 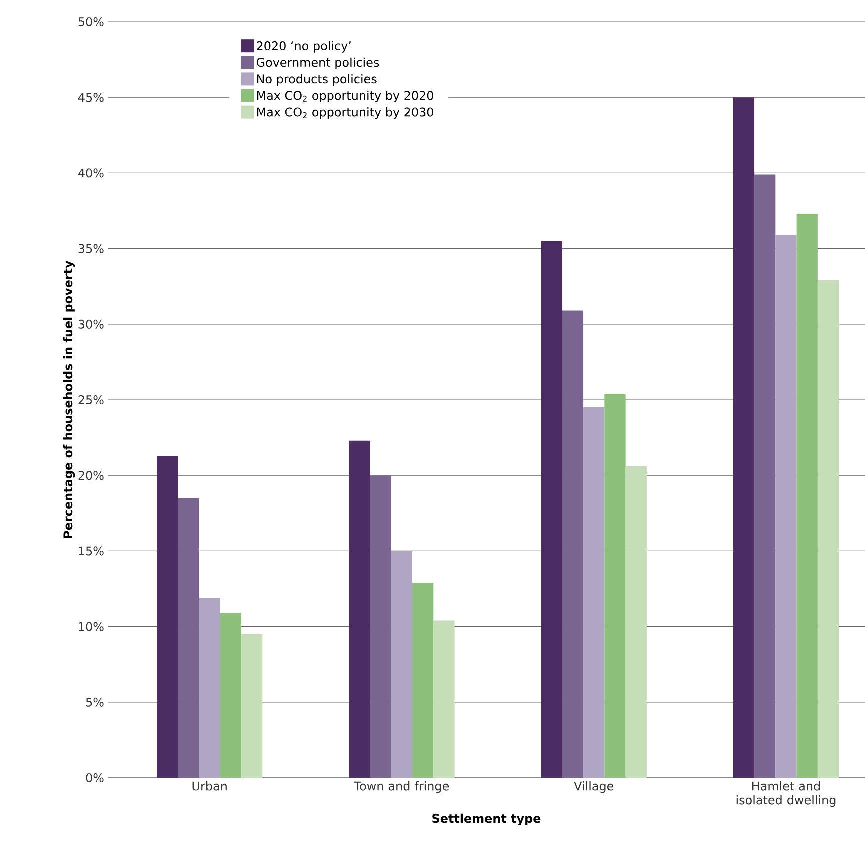 I want to click on y-tick-label: 45%, so click(x=91, y=97).